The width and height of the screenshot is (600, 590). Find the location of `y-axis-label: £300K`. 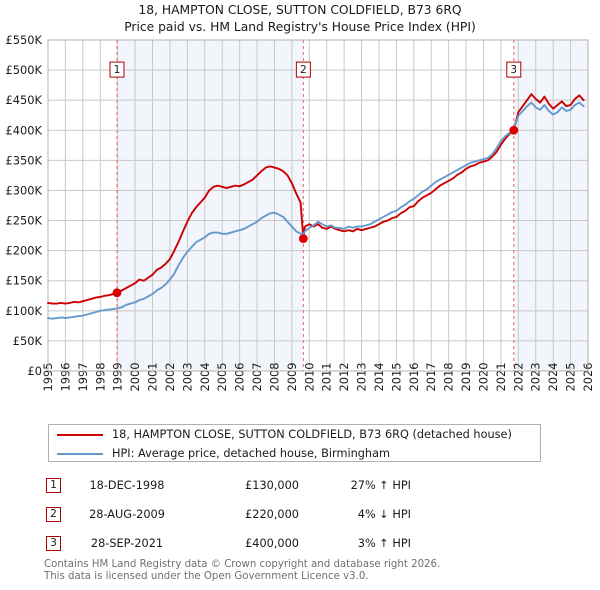

y-axis-label: £300K is located at coordinates (24, 190).